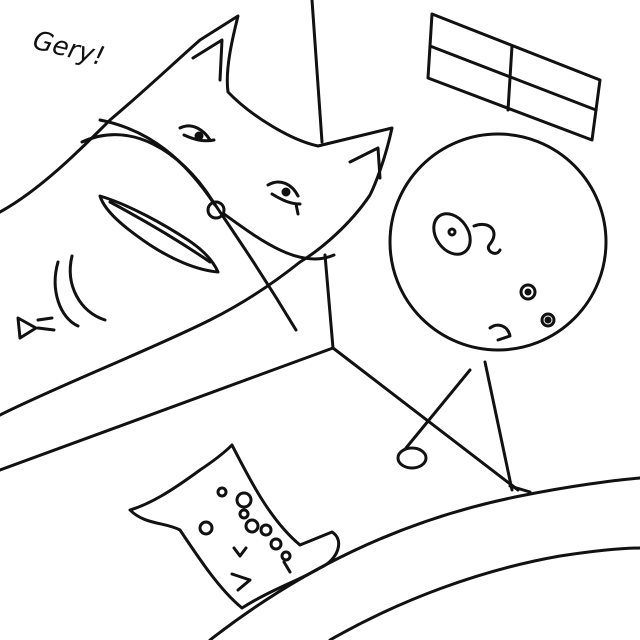 This screenshot has width=640, height=640. I want to click on cat-face-curve, so click(189, 232).